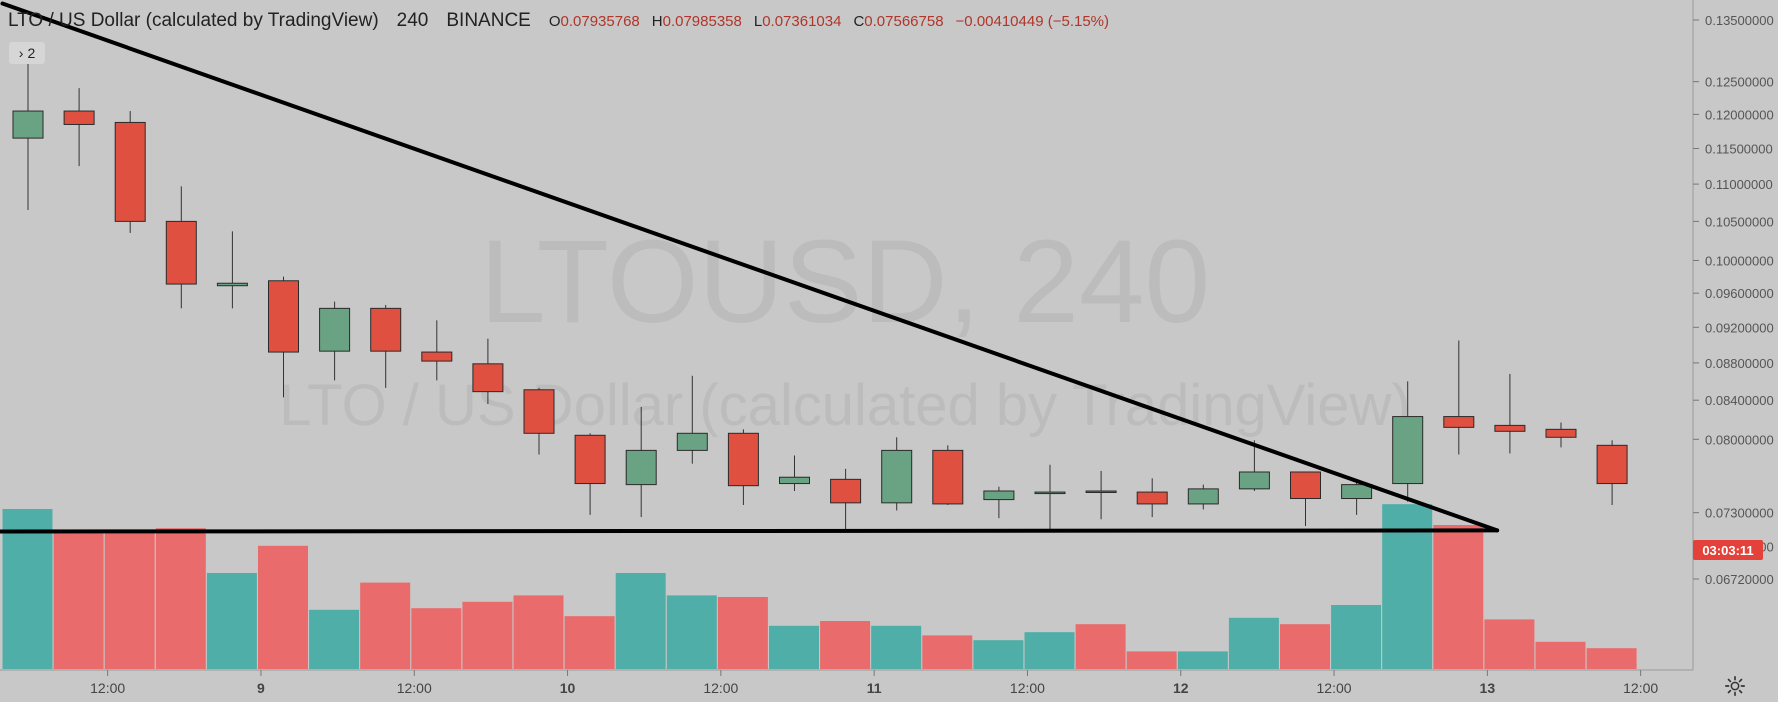 The height and width of the screenshot is (702, 1778). Describe the element at coordinates (845, 282) in the screenshot. I see `watermark-symbol: LTOUSD, 240` at that location.